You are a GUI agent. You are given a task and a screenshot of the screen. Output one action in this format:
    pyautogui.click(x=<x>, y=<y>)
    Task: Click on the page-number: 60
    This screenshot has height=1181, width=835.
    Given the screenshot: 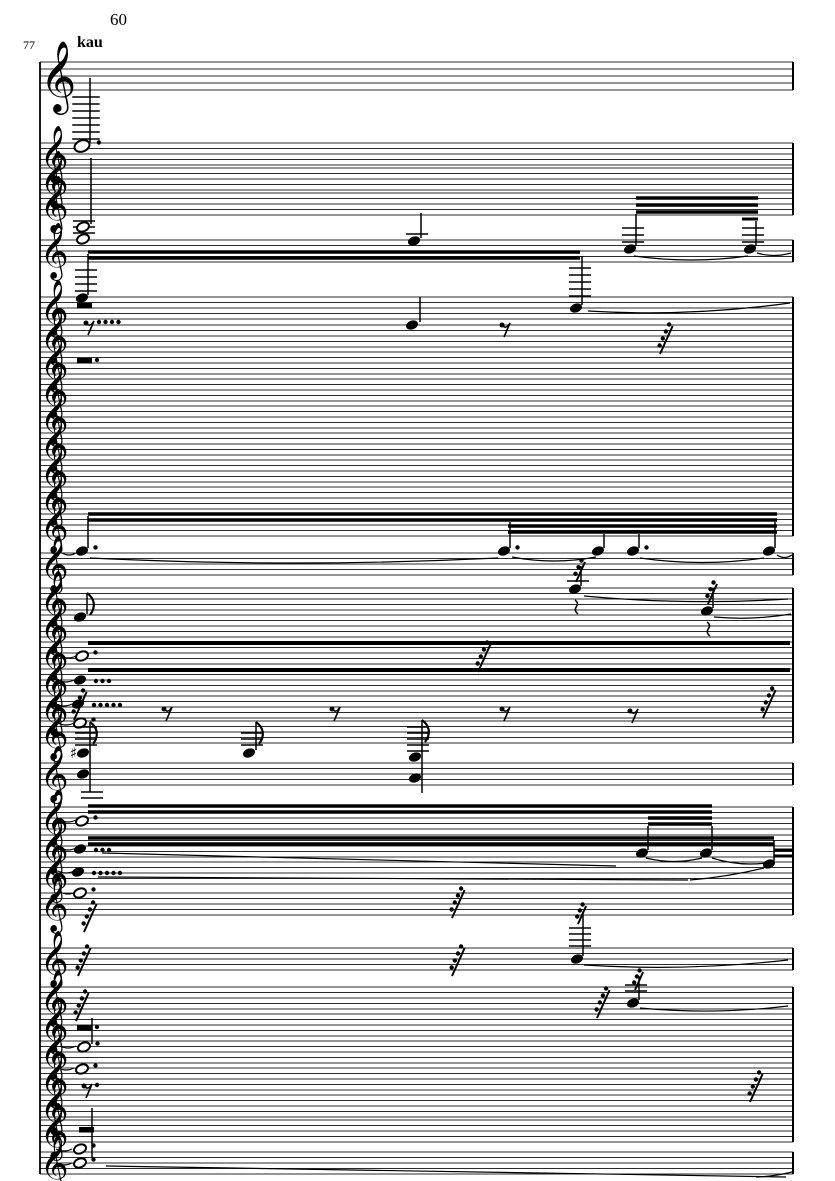 What is the action you would take?
    pyautogui.click(x=118, y=19)
    